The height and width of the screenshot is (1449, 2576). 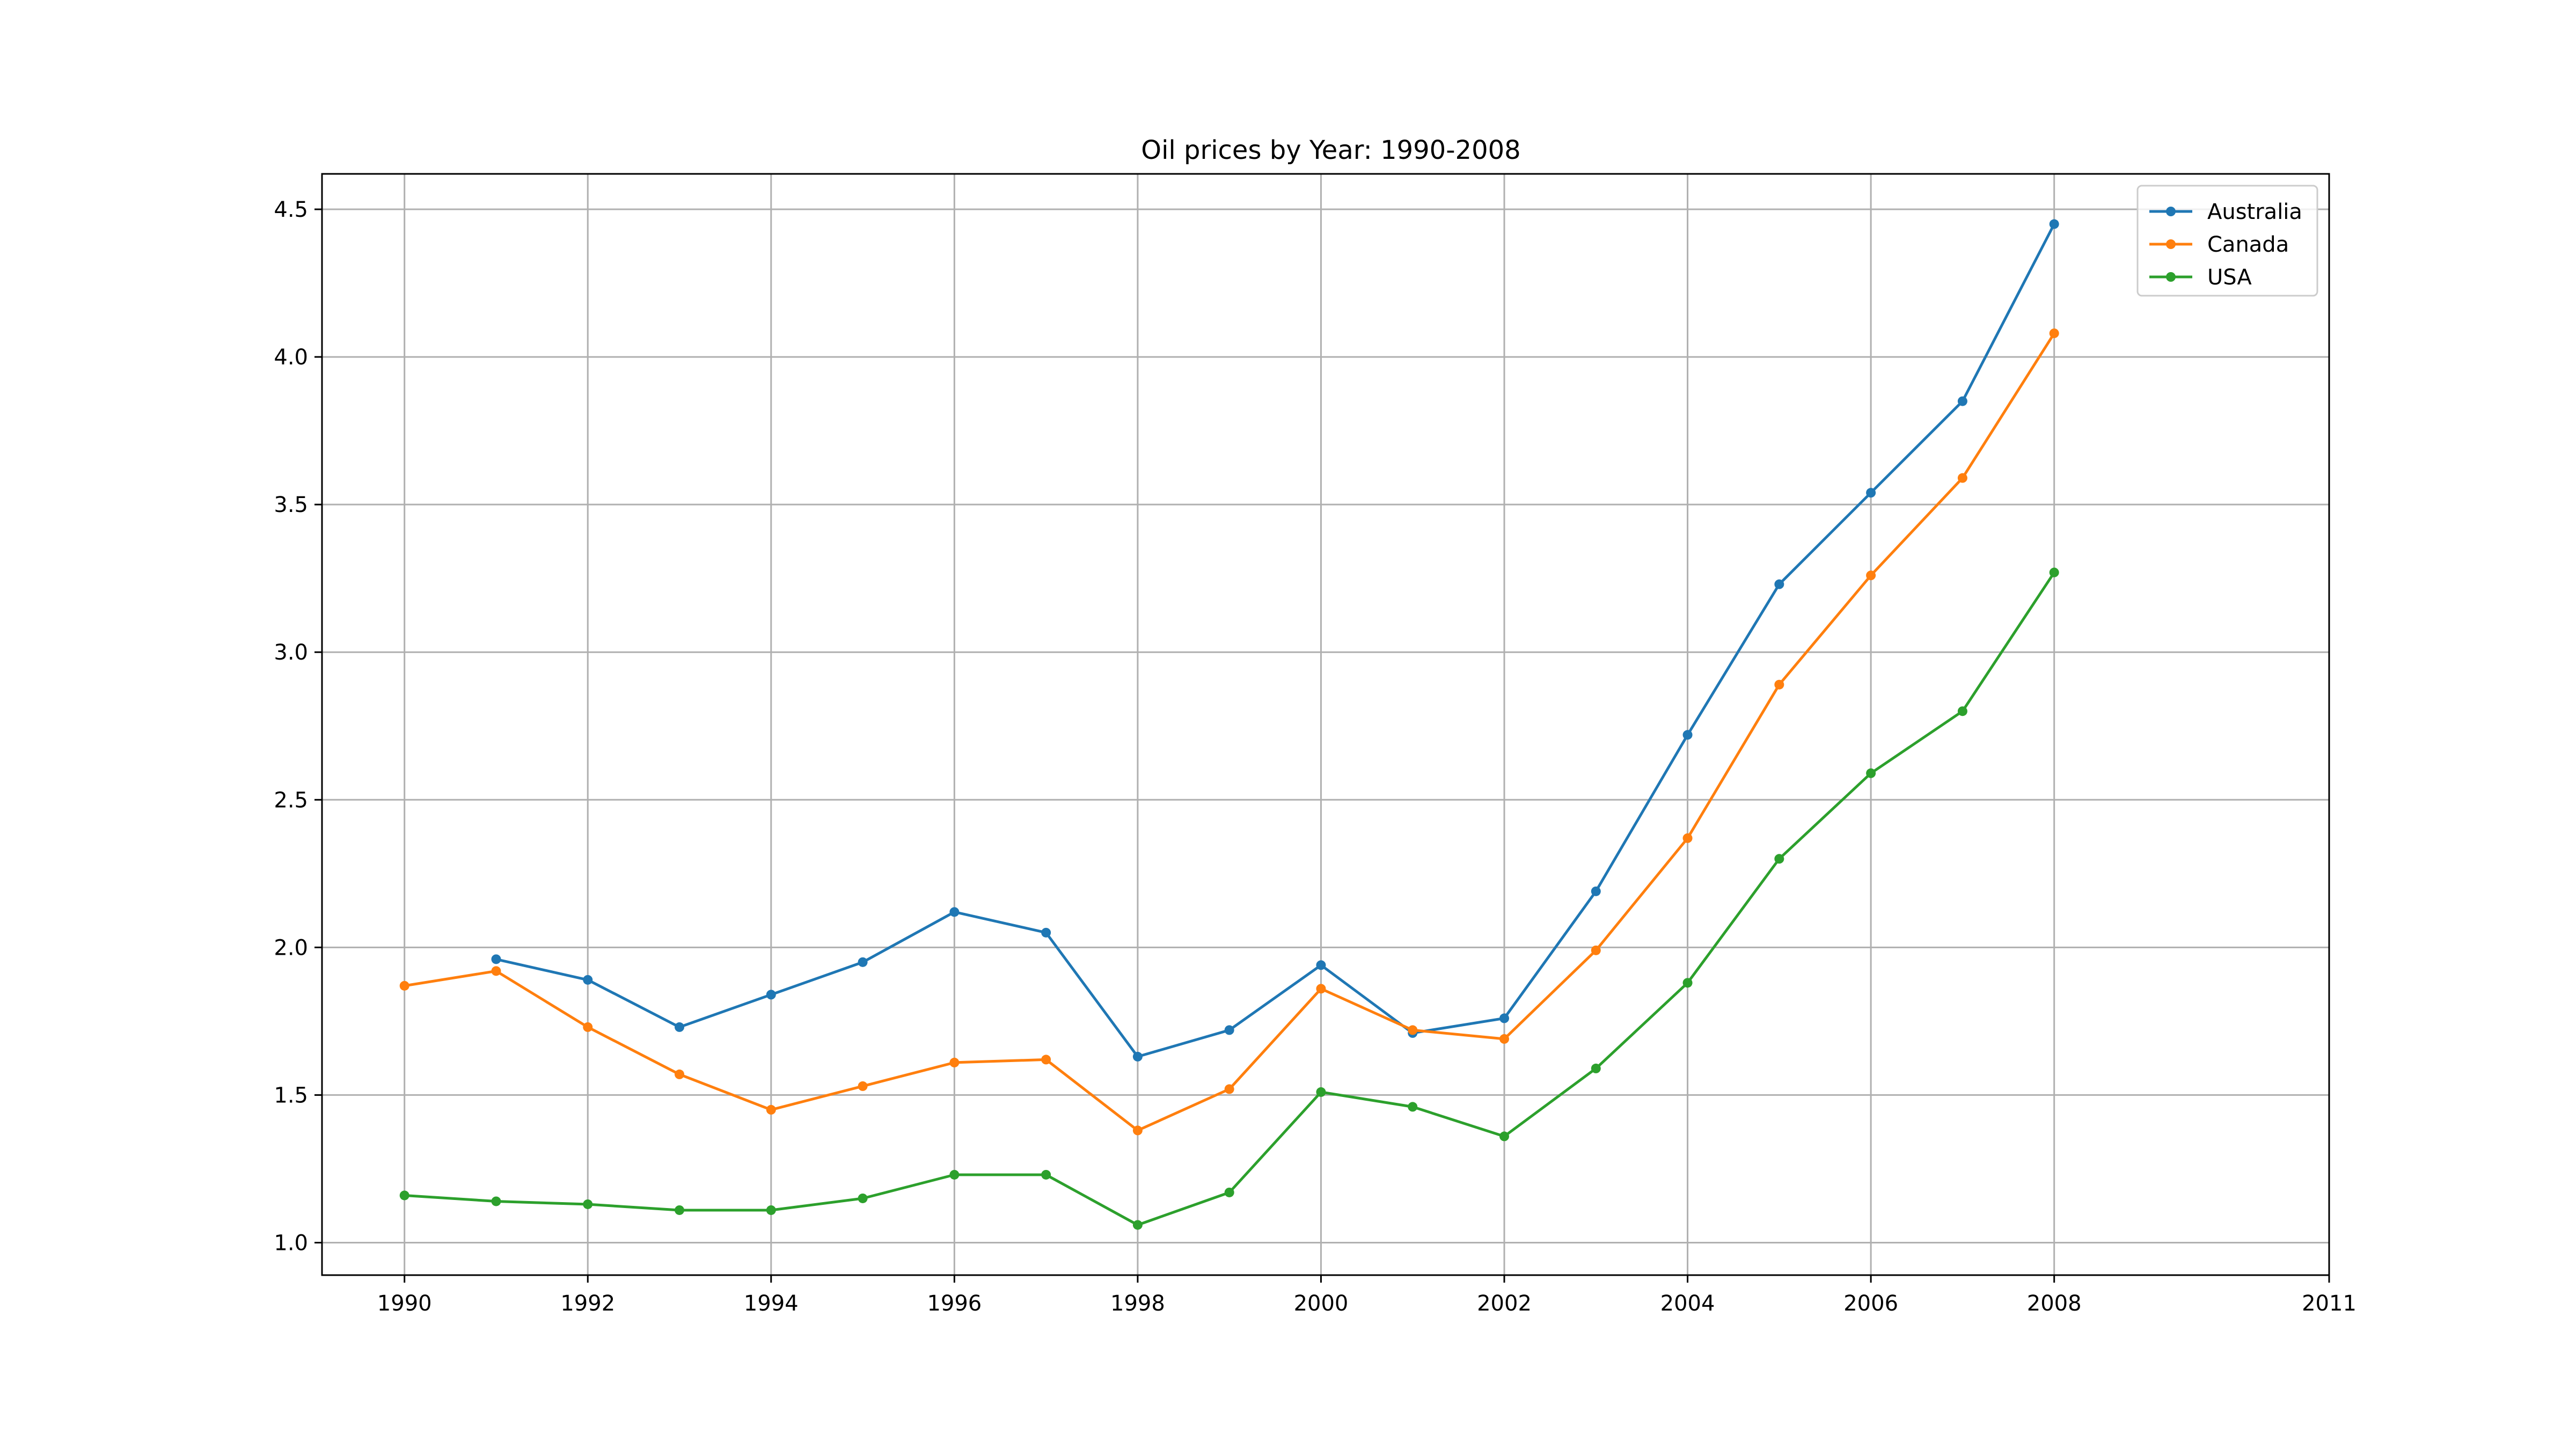 I want to click on y-tick-label: 3.5, so click(x=291, y=505).